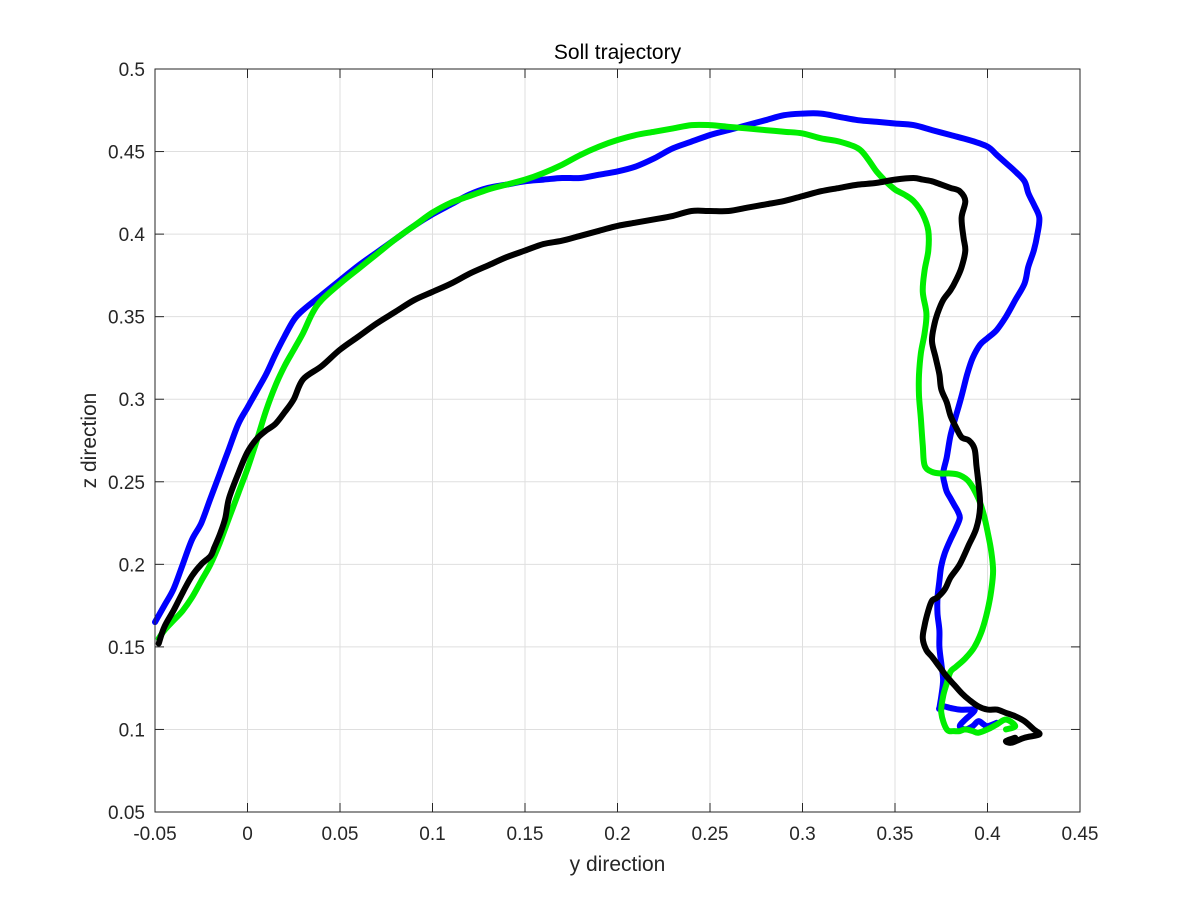  Describe the element at coordinates (132, 70) in the screenshot. I see `y-tick-label: 0.5` at that location.